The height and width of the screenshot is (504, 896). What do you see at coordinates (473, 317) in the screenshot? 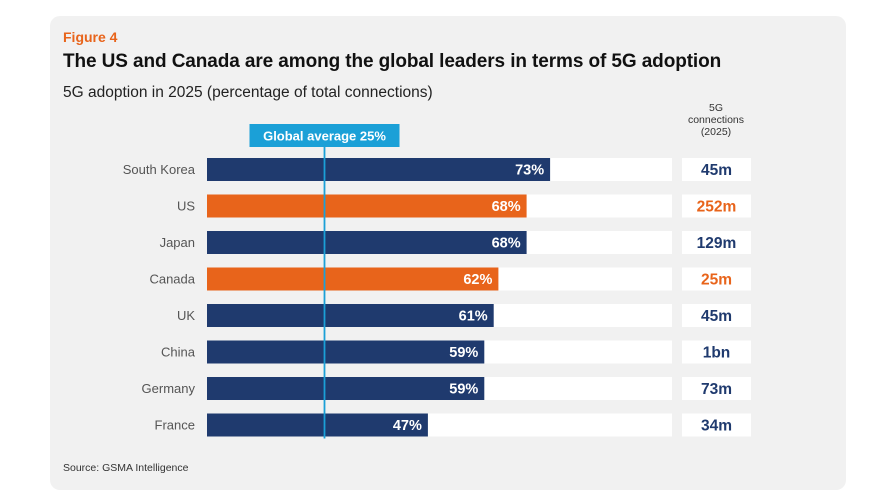
I see `value-label: 61%` at bounding box center [473, 317].